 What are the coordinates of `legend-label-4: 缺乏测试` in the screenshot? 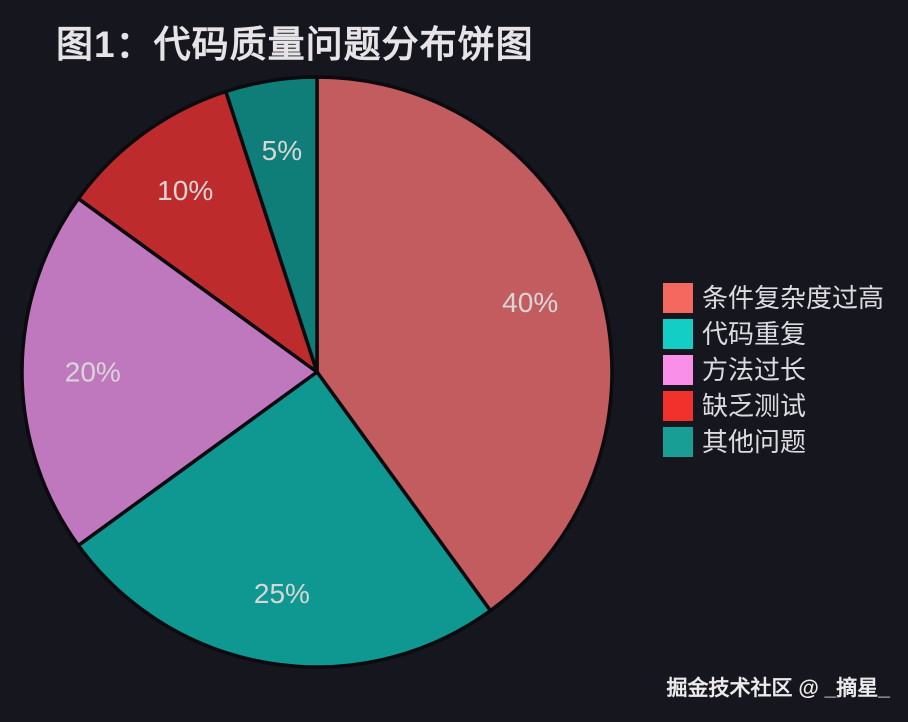 It's located at (754, 406).